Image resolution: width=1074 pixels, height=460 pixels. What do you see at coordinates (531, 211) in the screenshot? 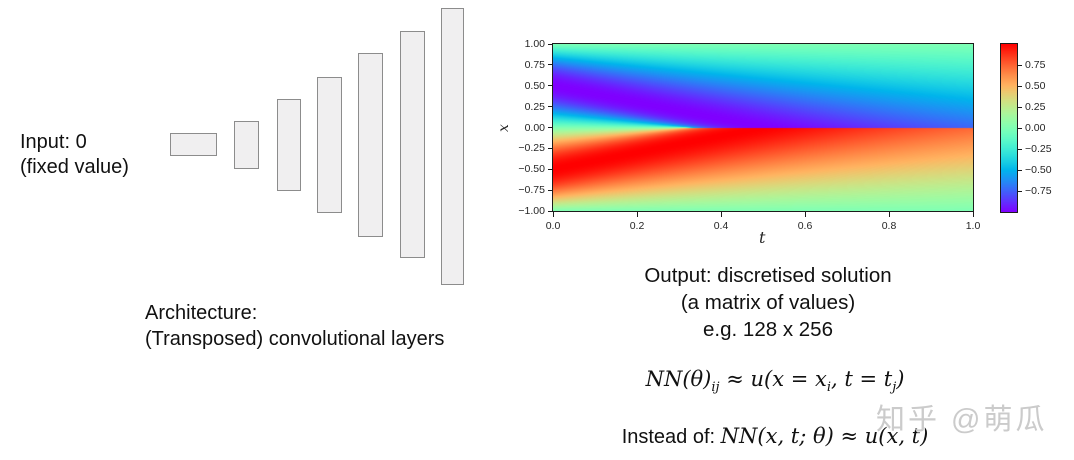
I see `y-tick-label: −1.00` at bounding box center [531, 211].